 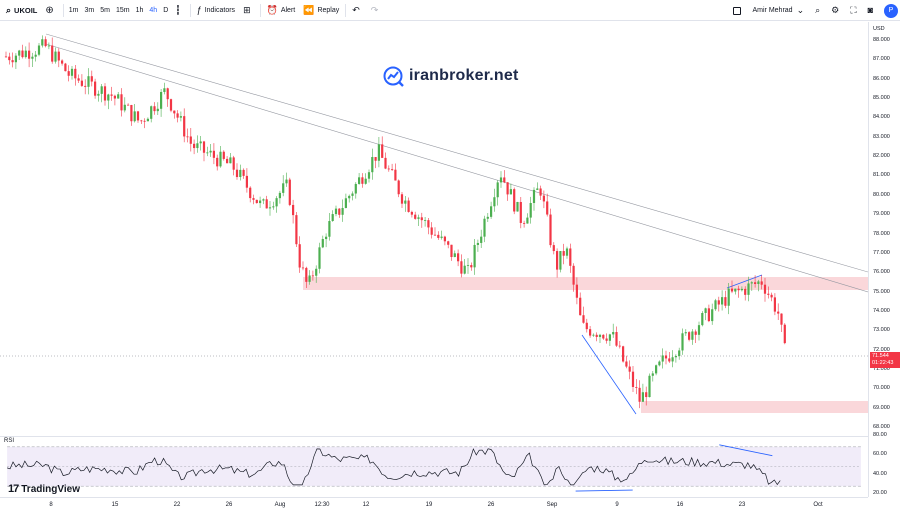 What do you see at coordinates (105, 10) in the screenshot?
I see `timeframe-5m: 5m` at bounding box center [105, 10].